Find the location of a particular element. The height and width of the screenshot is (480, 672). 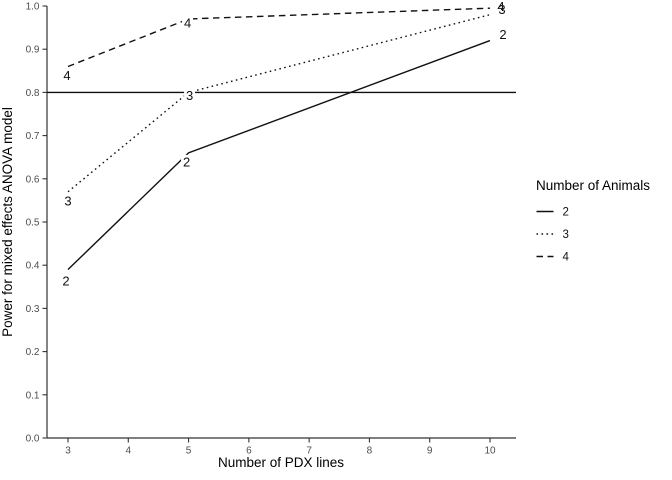

x-tick-label: 5 is located at coordinates (189, 451).